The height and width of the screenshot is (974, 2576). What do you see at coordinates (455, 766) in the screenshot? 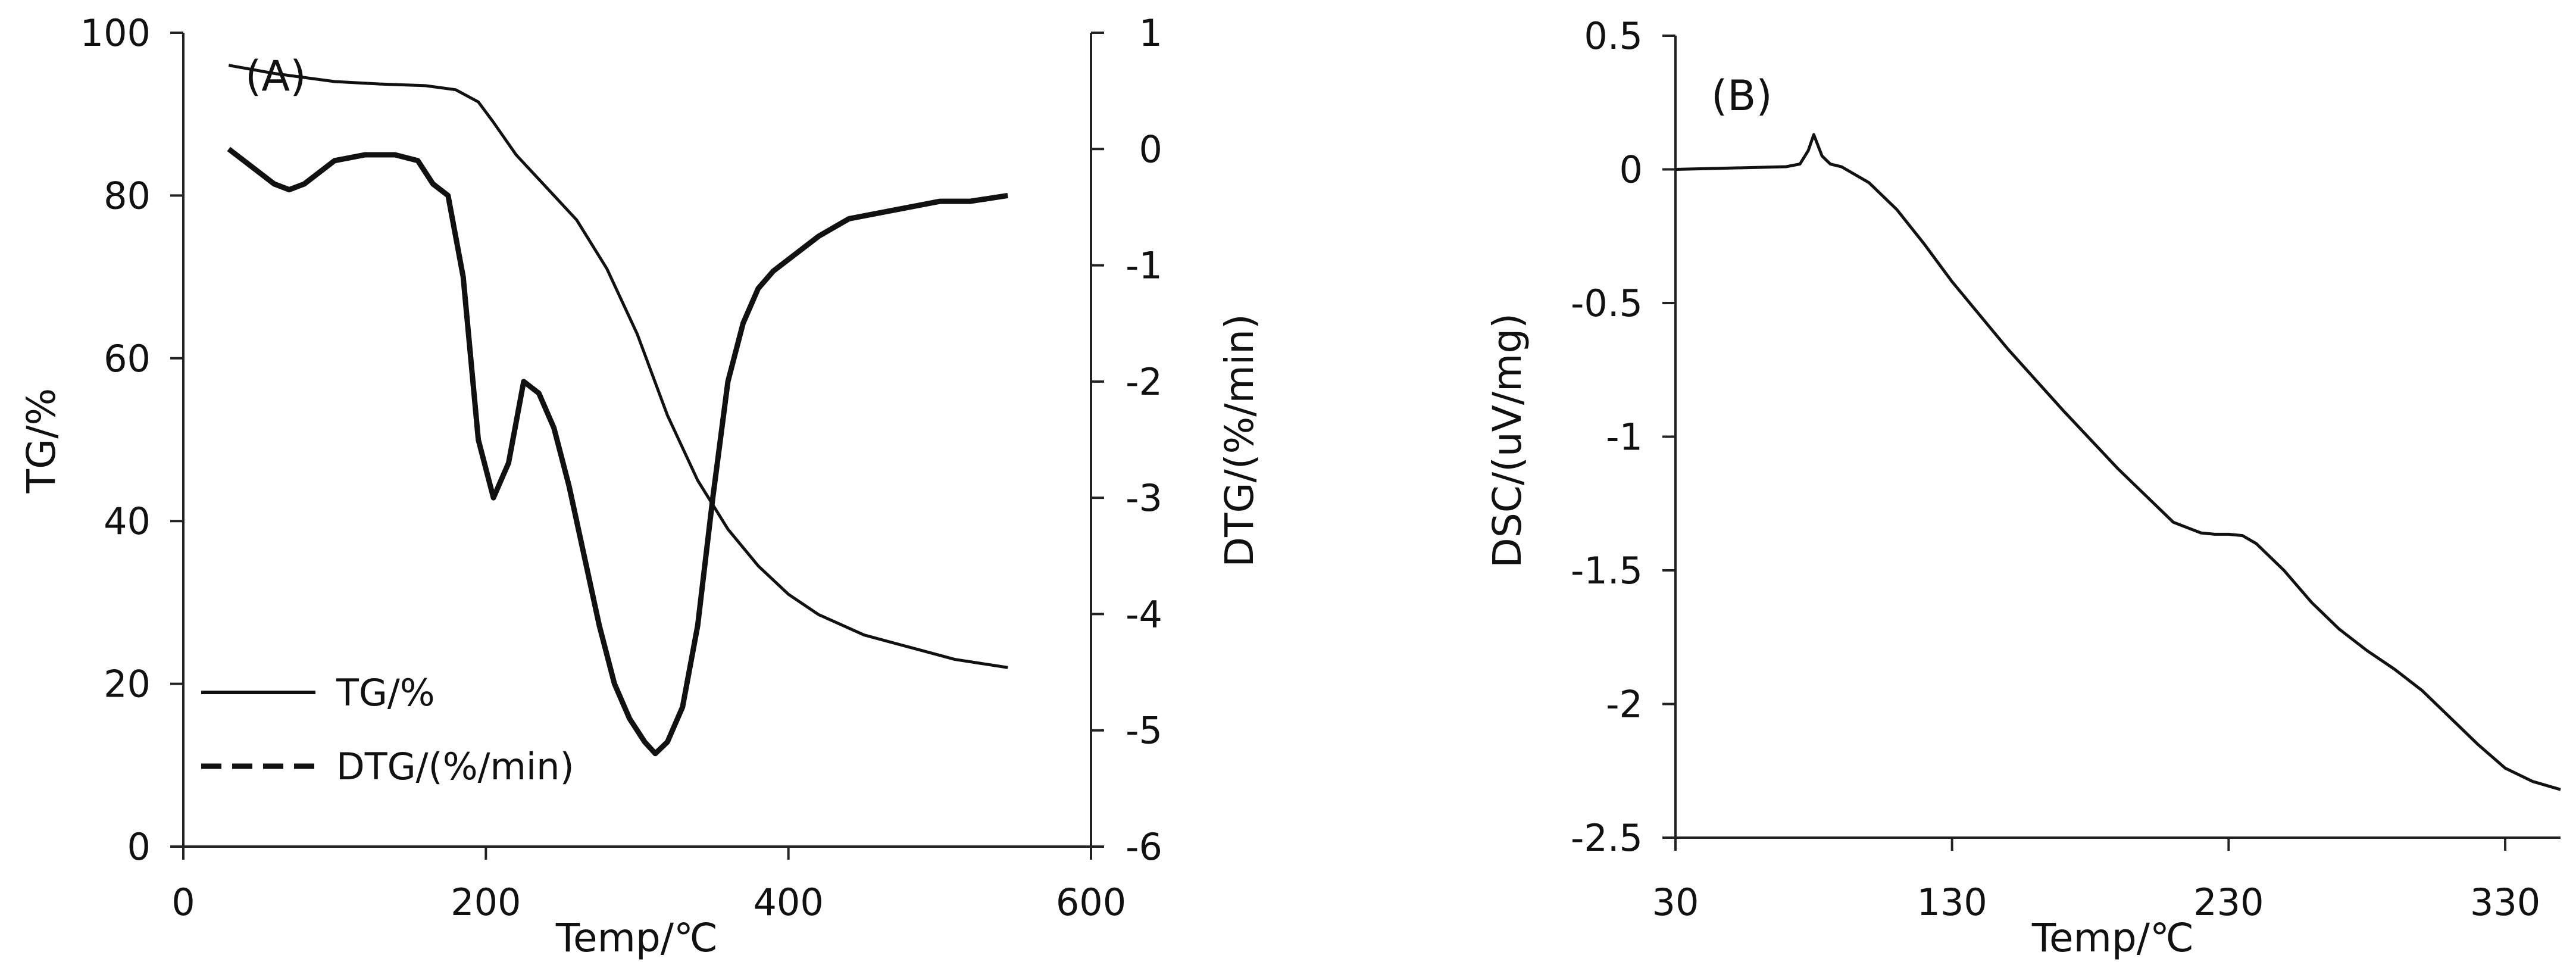
I see `legend-dtg-label: DTG/(%/min)` at bounding box center [455, 766].